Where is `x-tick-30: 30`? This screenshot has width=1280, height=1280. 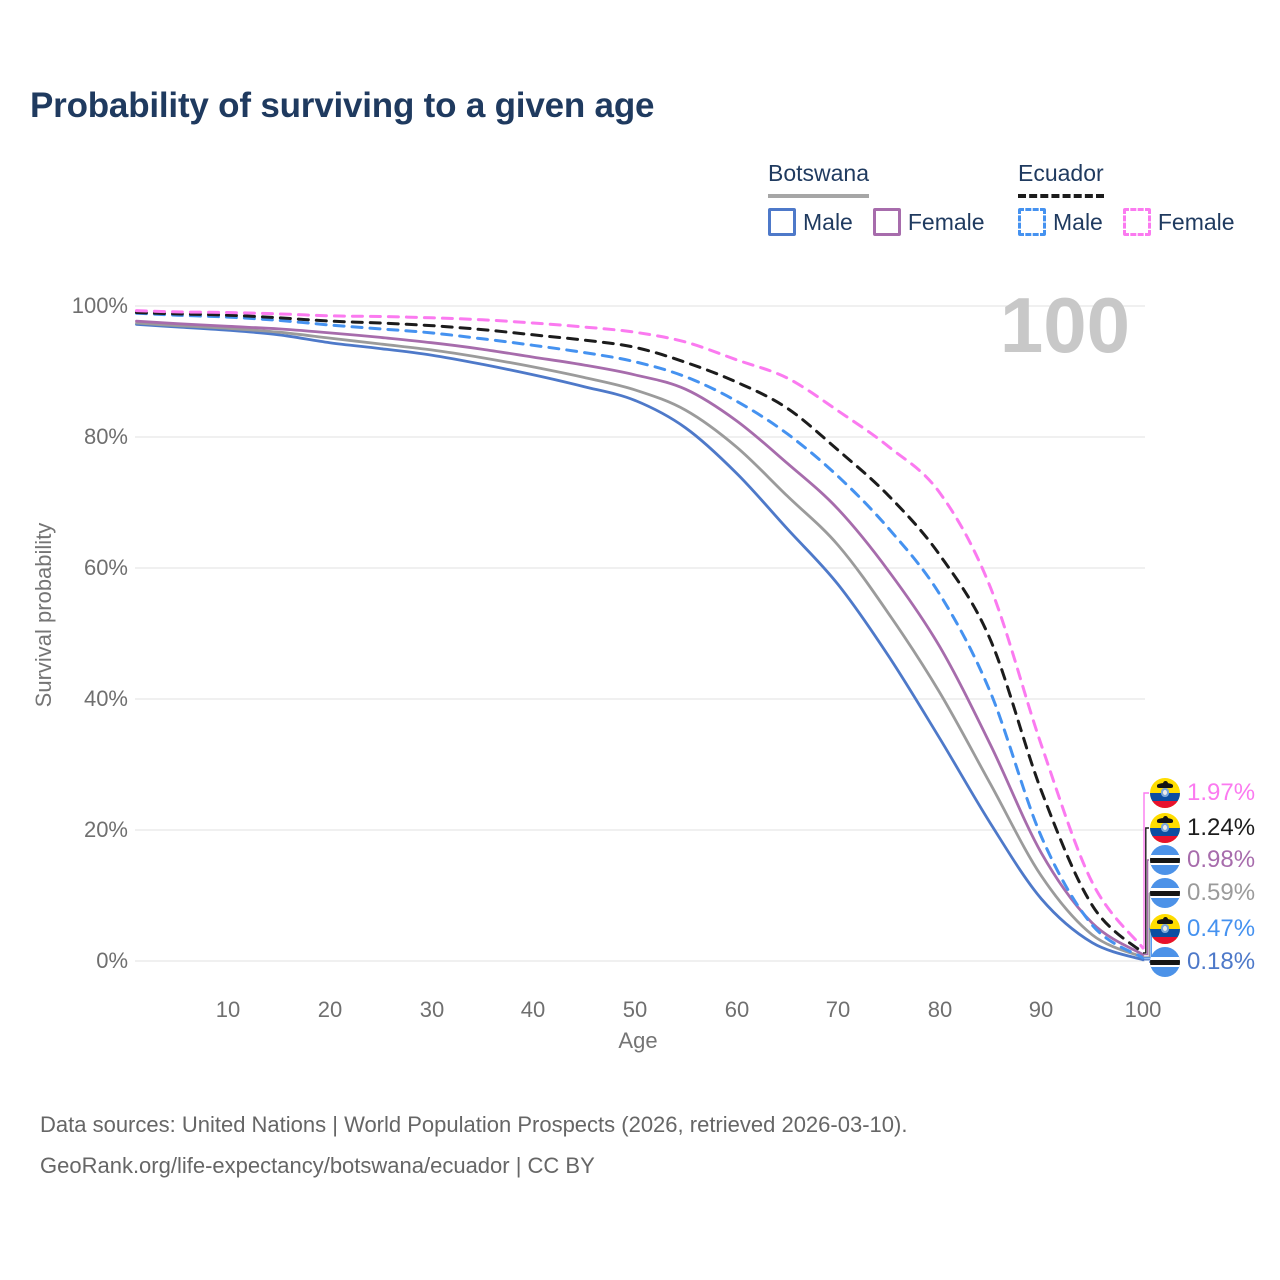
x-tick-30: 30 is located at coordinates (432, 1009).